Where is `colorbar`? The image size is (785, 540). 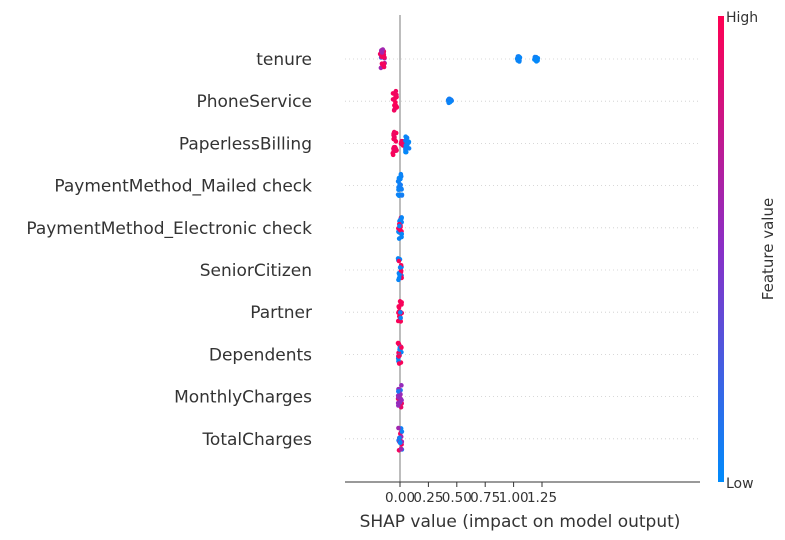
colorbar is located at coordinates (721, 249).